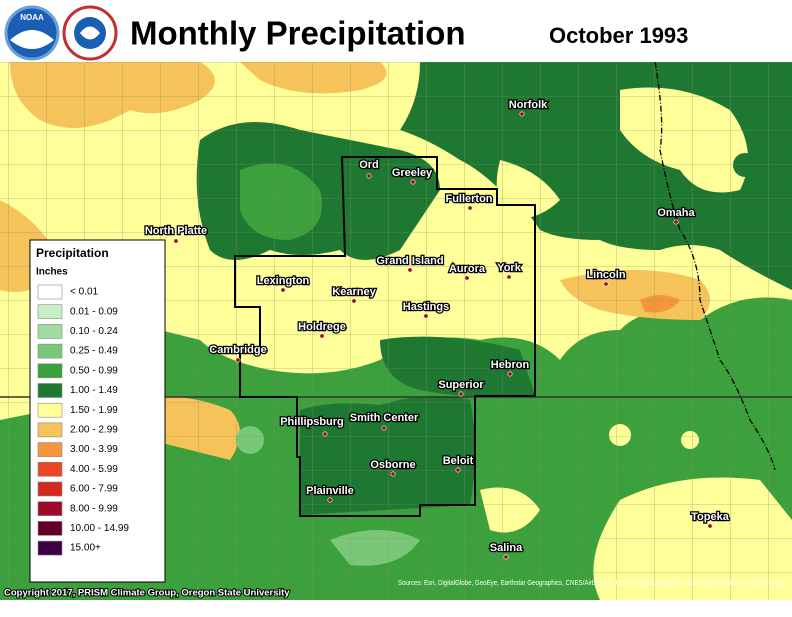 The height and width of the screenshot is (617, 792). I want to click on legend-label: 2.00 - 2.99, so click(94, 430).